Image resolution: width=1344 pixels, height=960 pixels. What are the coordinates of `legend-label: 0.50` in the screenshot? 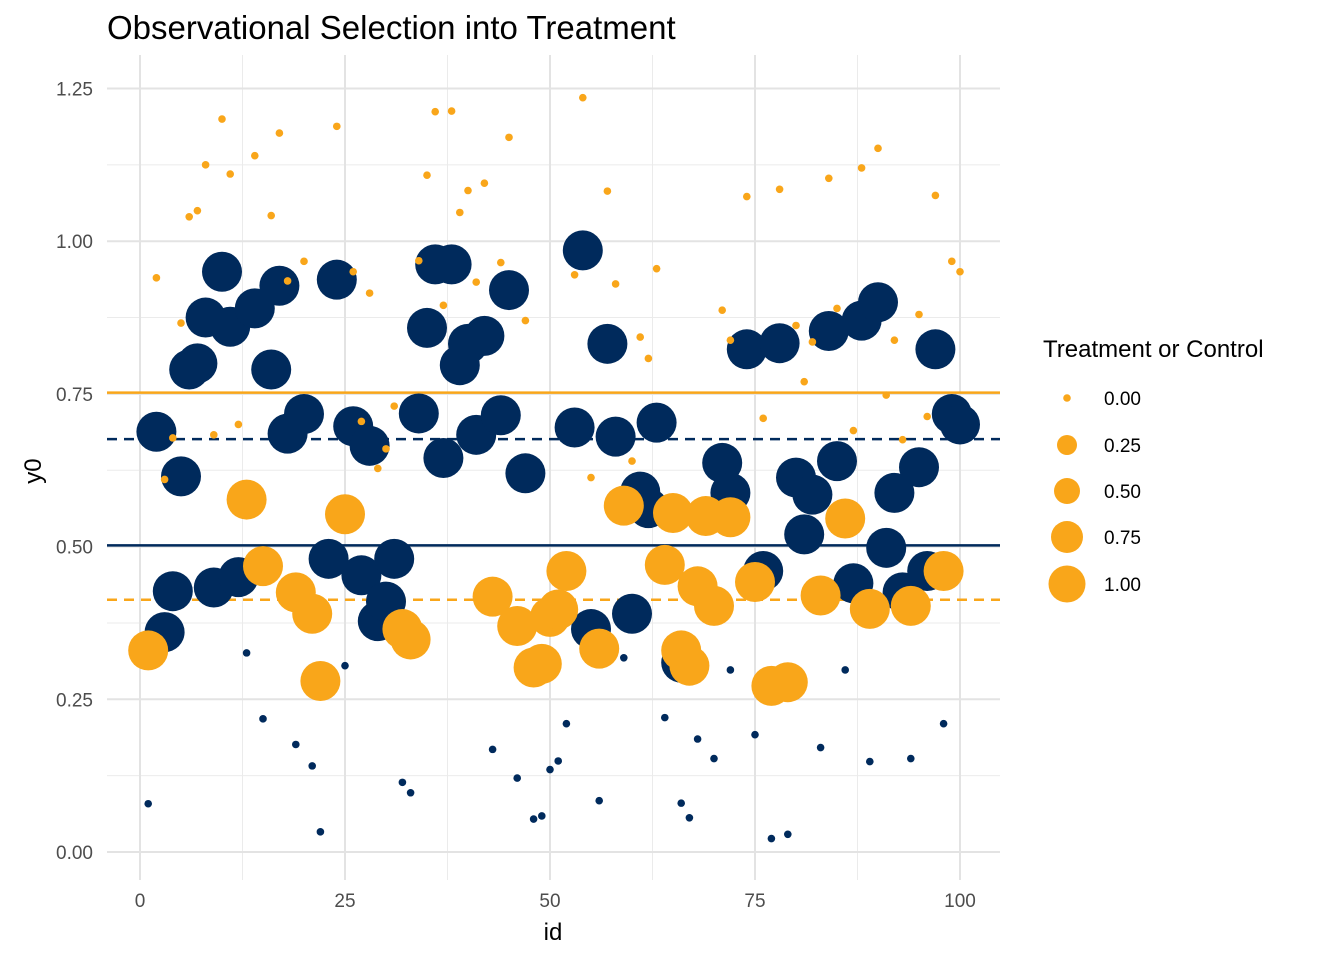 It's located at (1122, 492).